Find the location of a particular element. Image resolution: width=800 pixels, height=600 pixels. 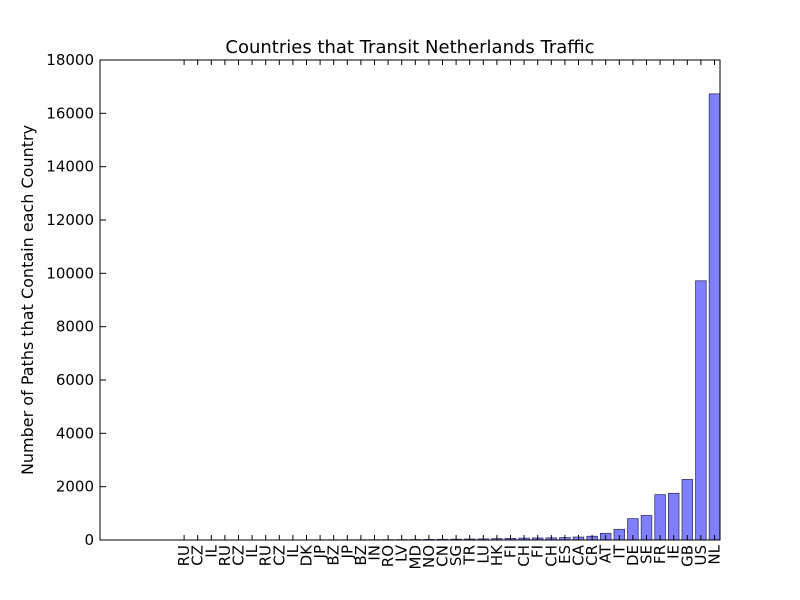

x-tick-label: LV is located at coordinates (402, 553).